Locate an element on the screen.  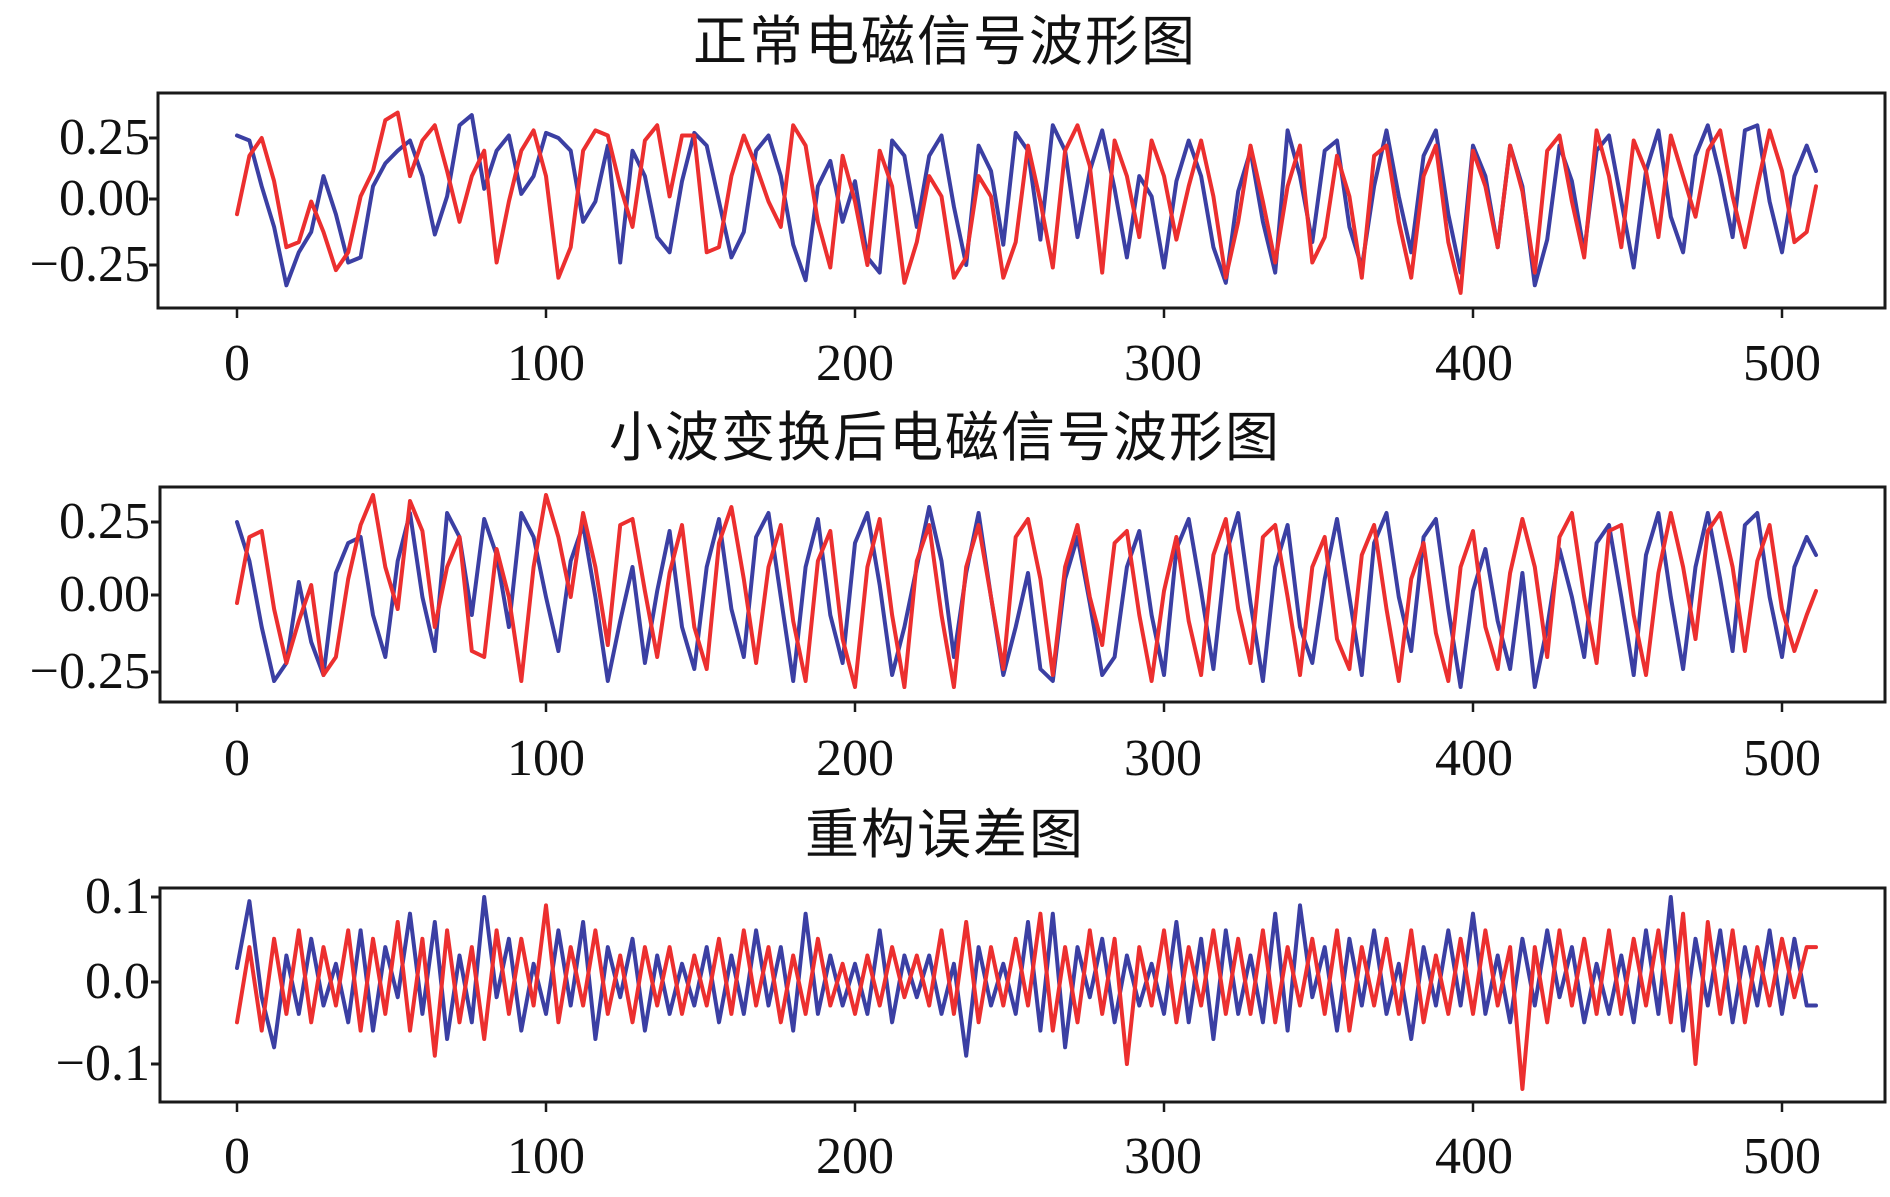
panel-2-title: 小波变换后电磁信号波形图 is located at coordinates (945, 437).